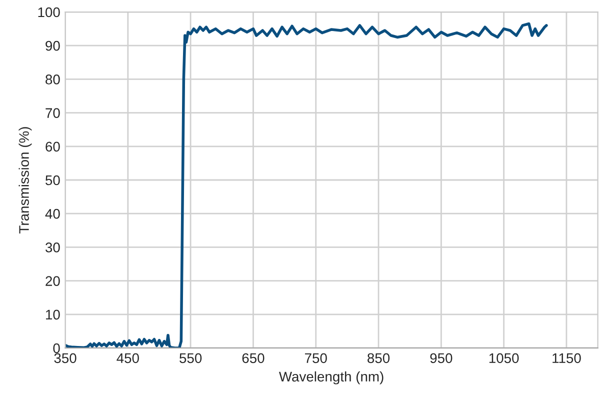 The image size is (610, 400). Describe the element at coordinates (379, 358) in the screenshot. I see `x-tick-label: 850` at that location.